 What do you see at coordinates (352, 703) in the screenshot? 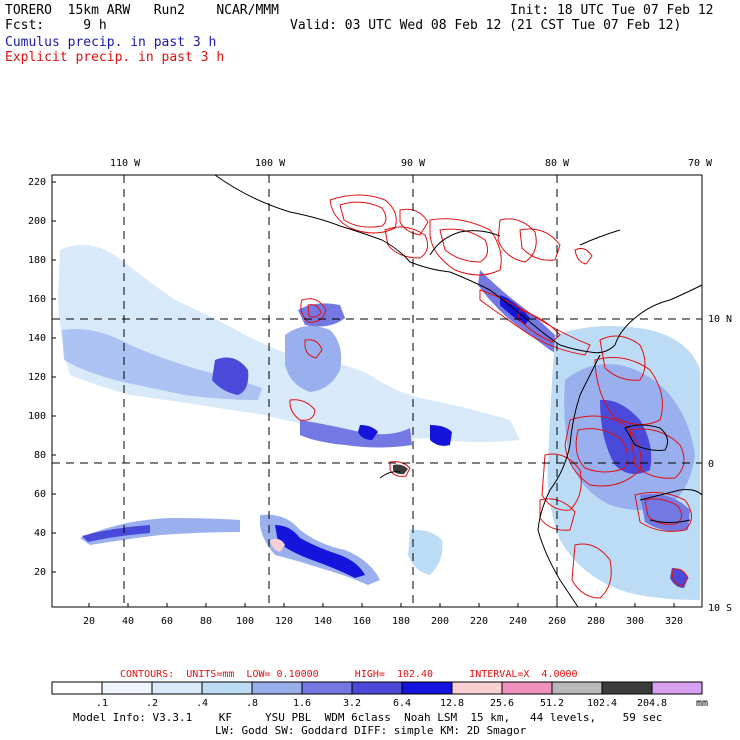
I see `colorbar-label: 3.2` at bounding box center [352, 703].